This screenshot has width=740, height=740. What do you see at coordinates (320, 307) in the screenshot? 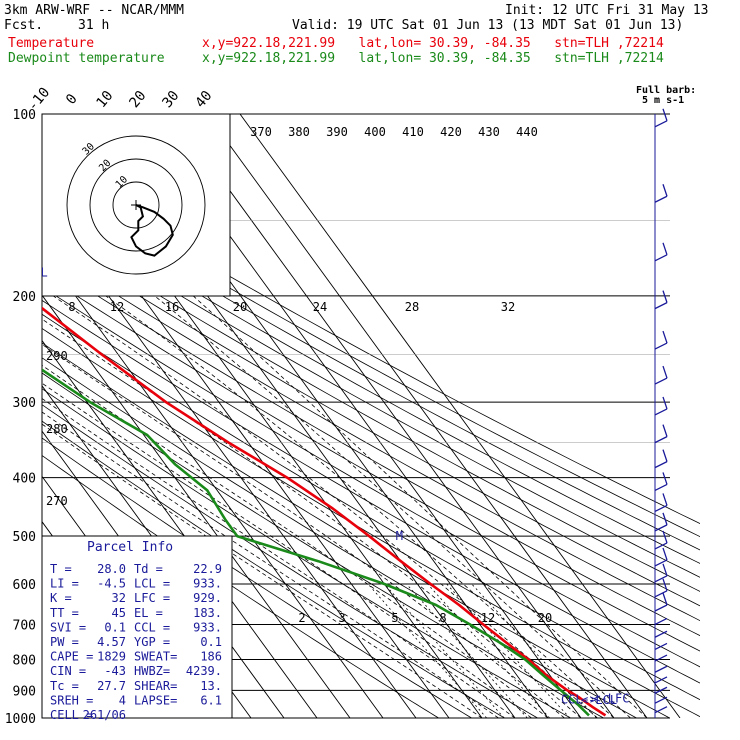
I see `mixing-ratio-upper-label: 24` at bounding box center [320, 307].